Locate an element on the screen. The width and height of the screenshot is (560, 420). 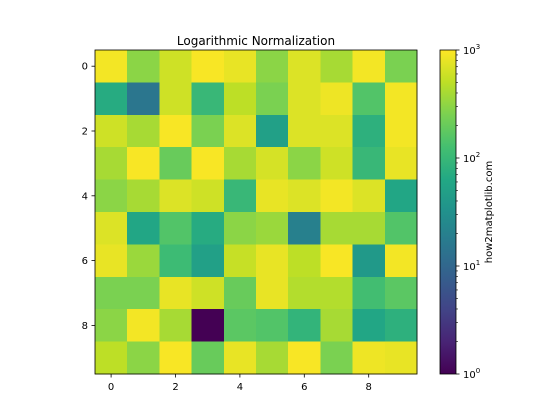
x-tick-label: 0 is located at coordinates (111, 387).